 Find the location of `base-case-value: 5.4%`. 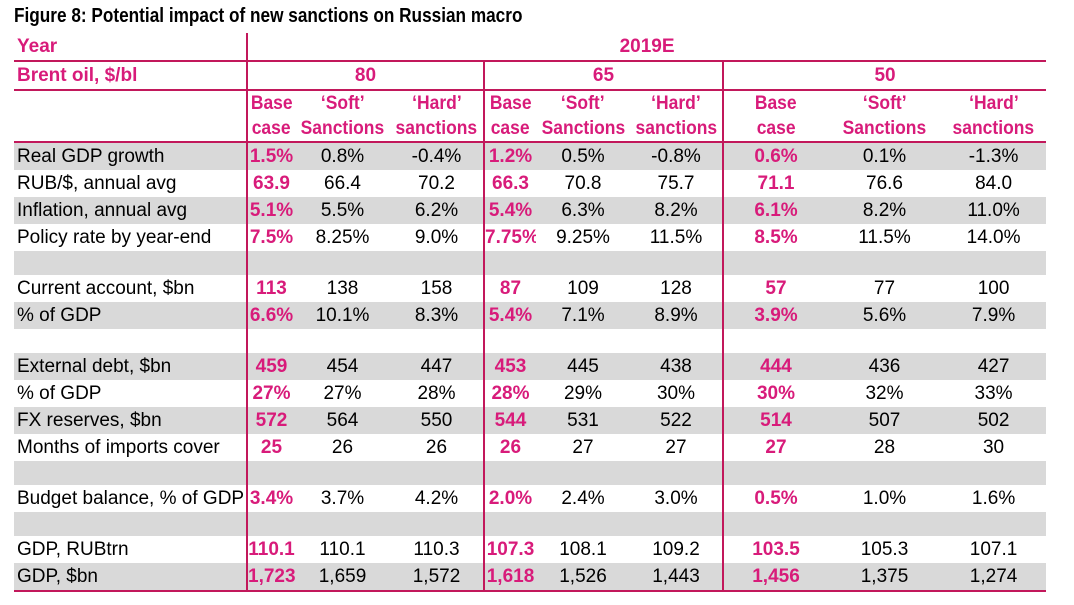

base-case-value: 5.4% is located at coordinates (509, 315).